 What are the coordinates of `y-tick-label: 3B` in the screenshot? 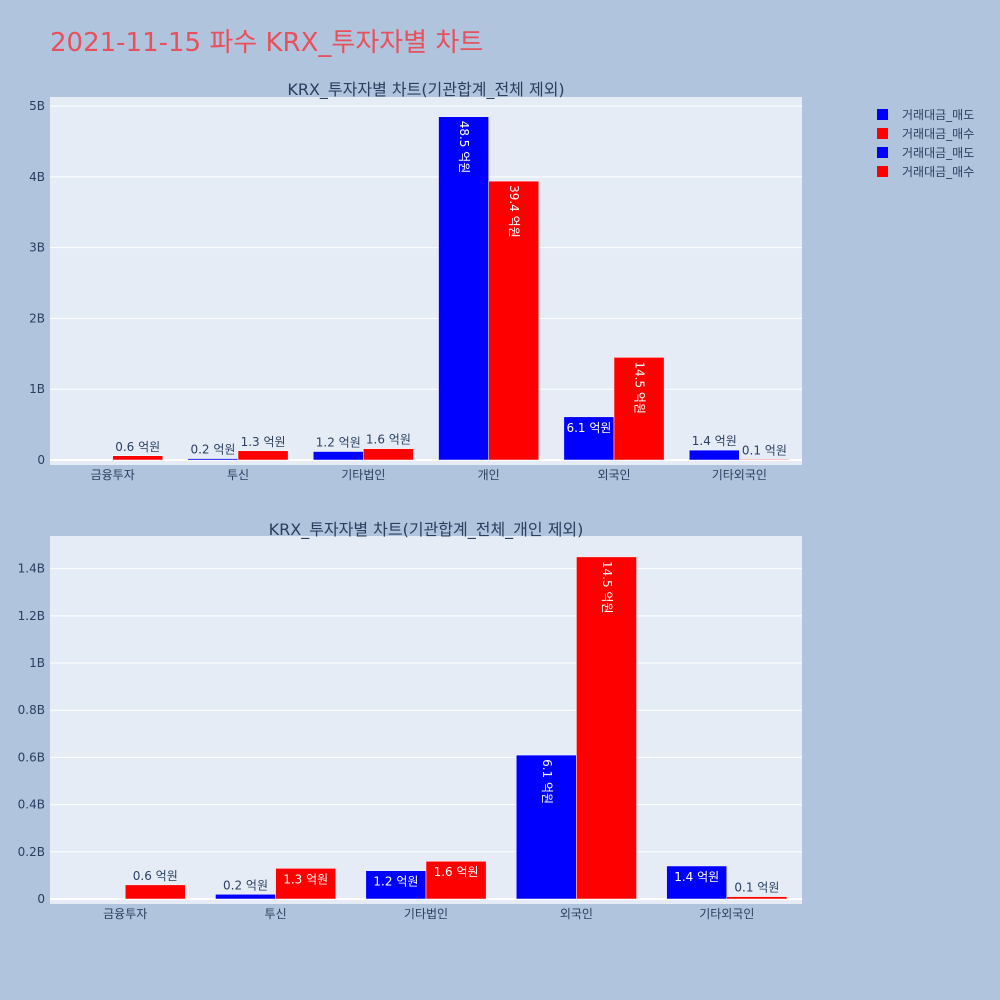 It's located at (37, 248).